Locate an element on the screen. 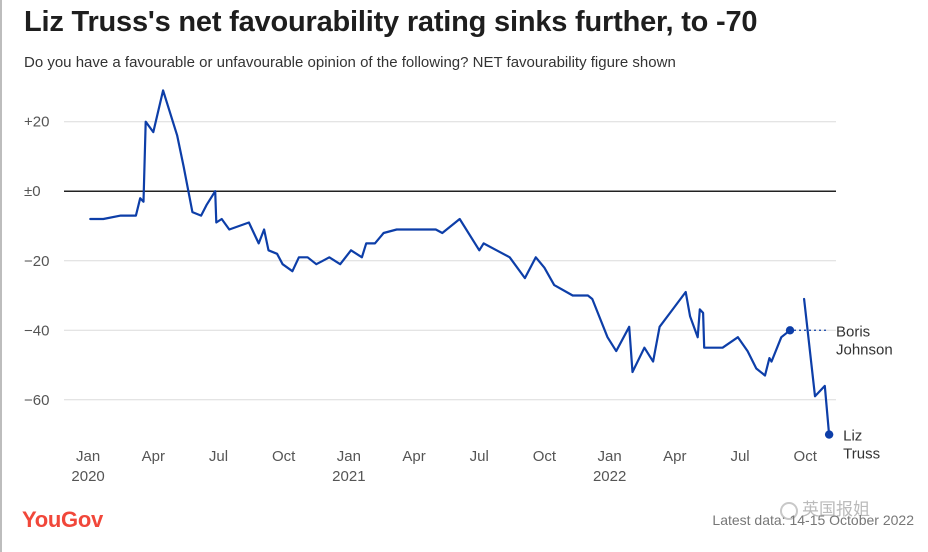 Image resolution: width=928 pixels, height=552 pixels. wechat-icon is located at coordinates (789, 510).